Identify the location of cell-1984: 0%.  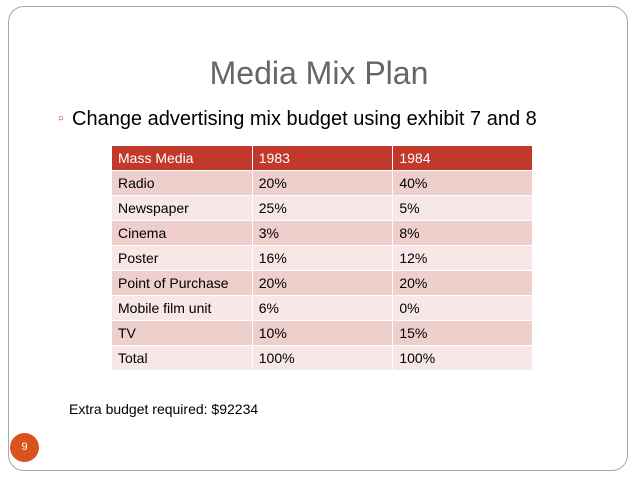
(462, 308).